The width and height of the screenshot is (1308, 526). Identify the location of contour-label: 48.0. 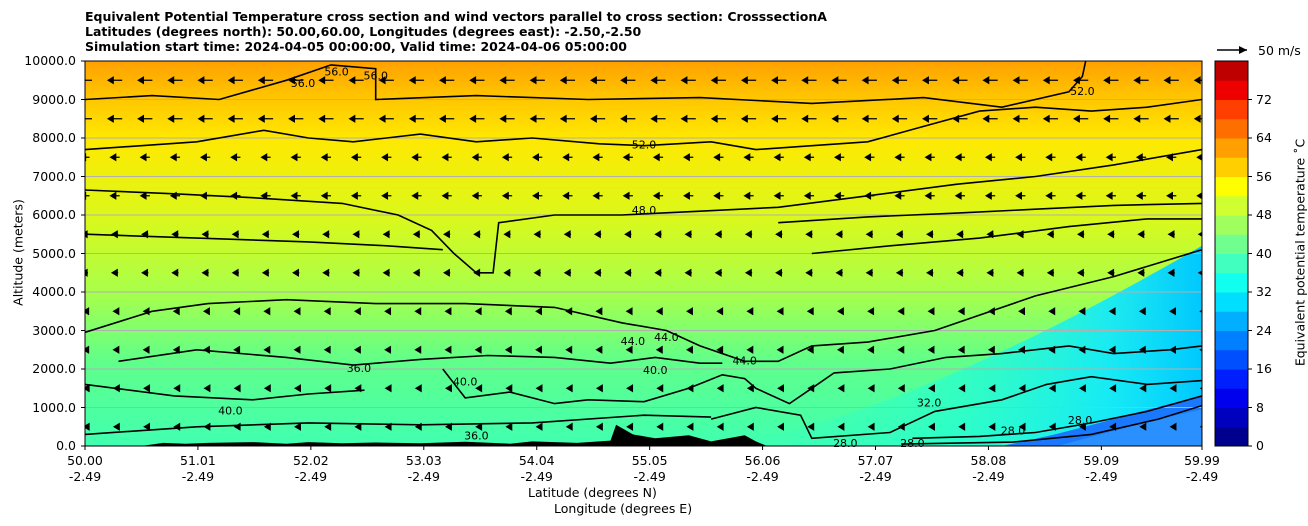
(644, 210).